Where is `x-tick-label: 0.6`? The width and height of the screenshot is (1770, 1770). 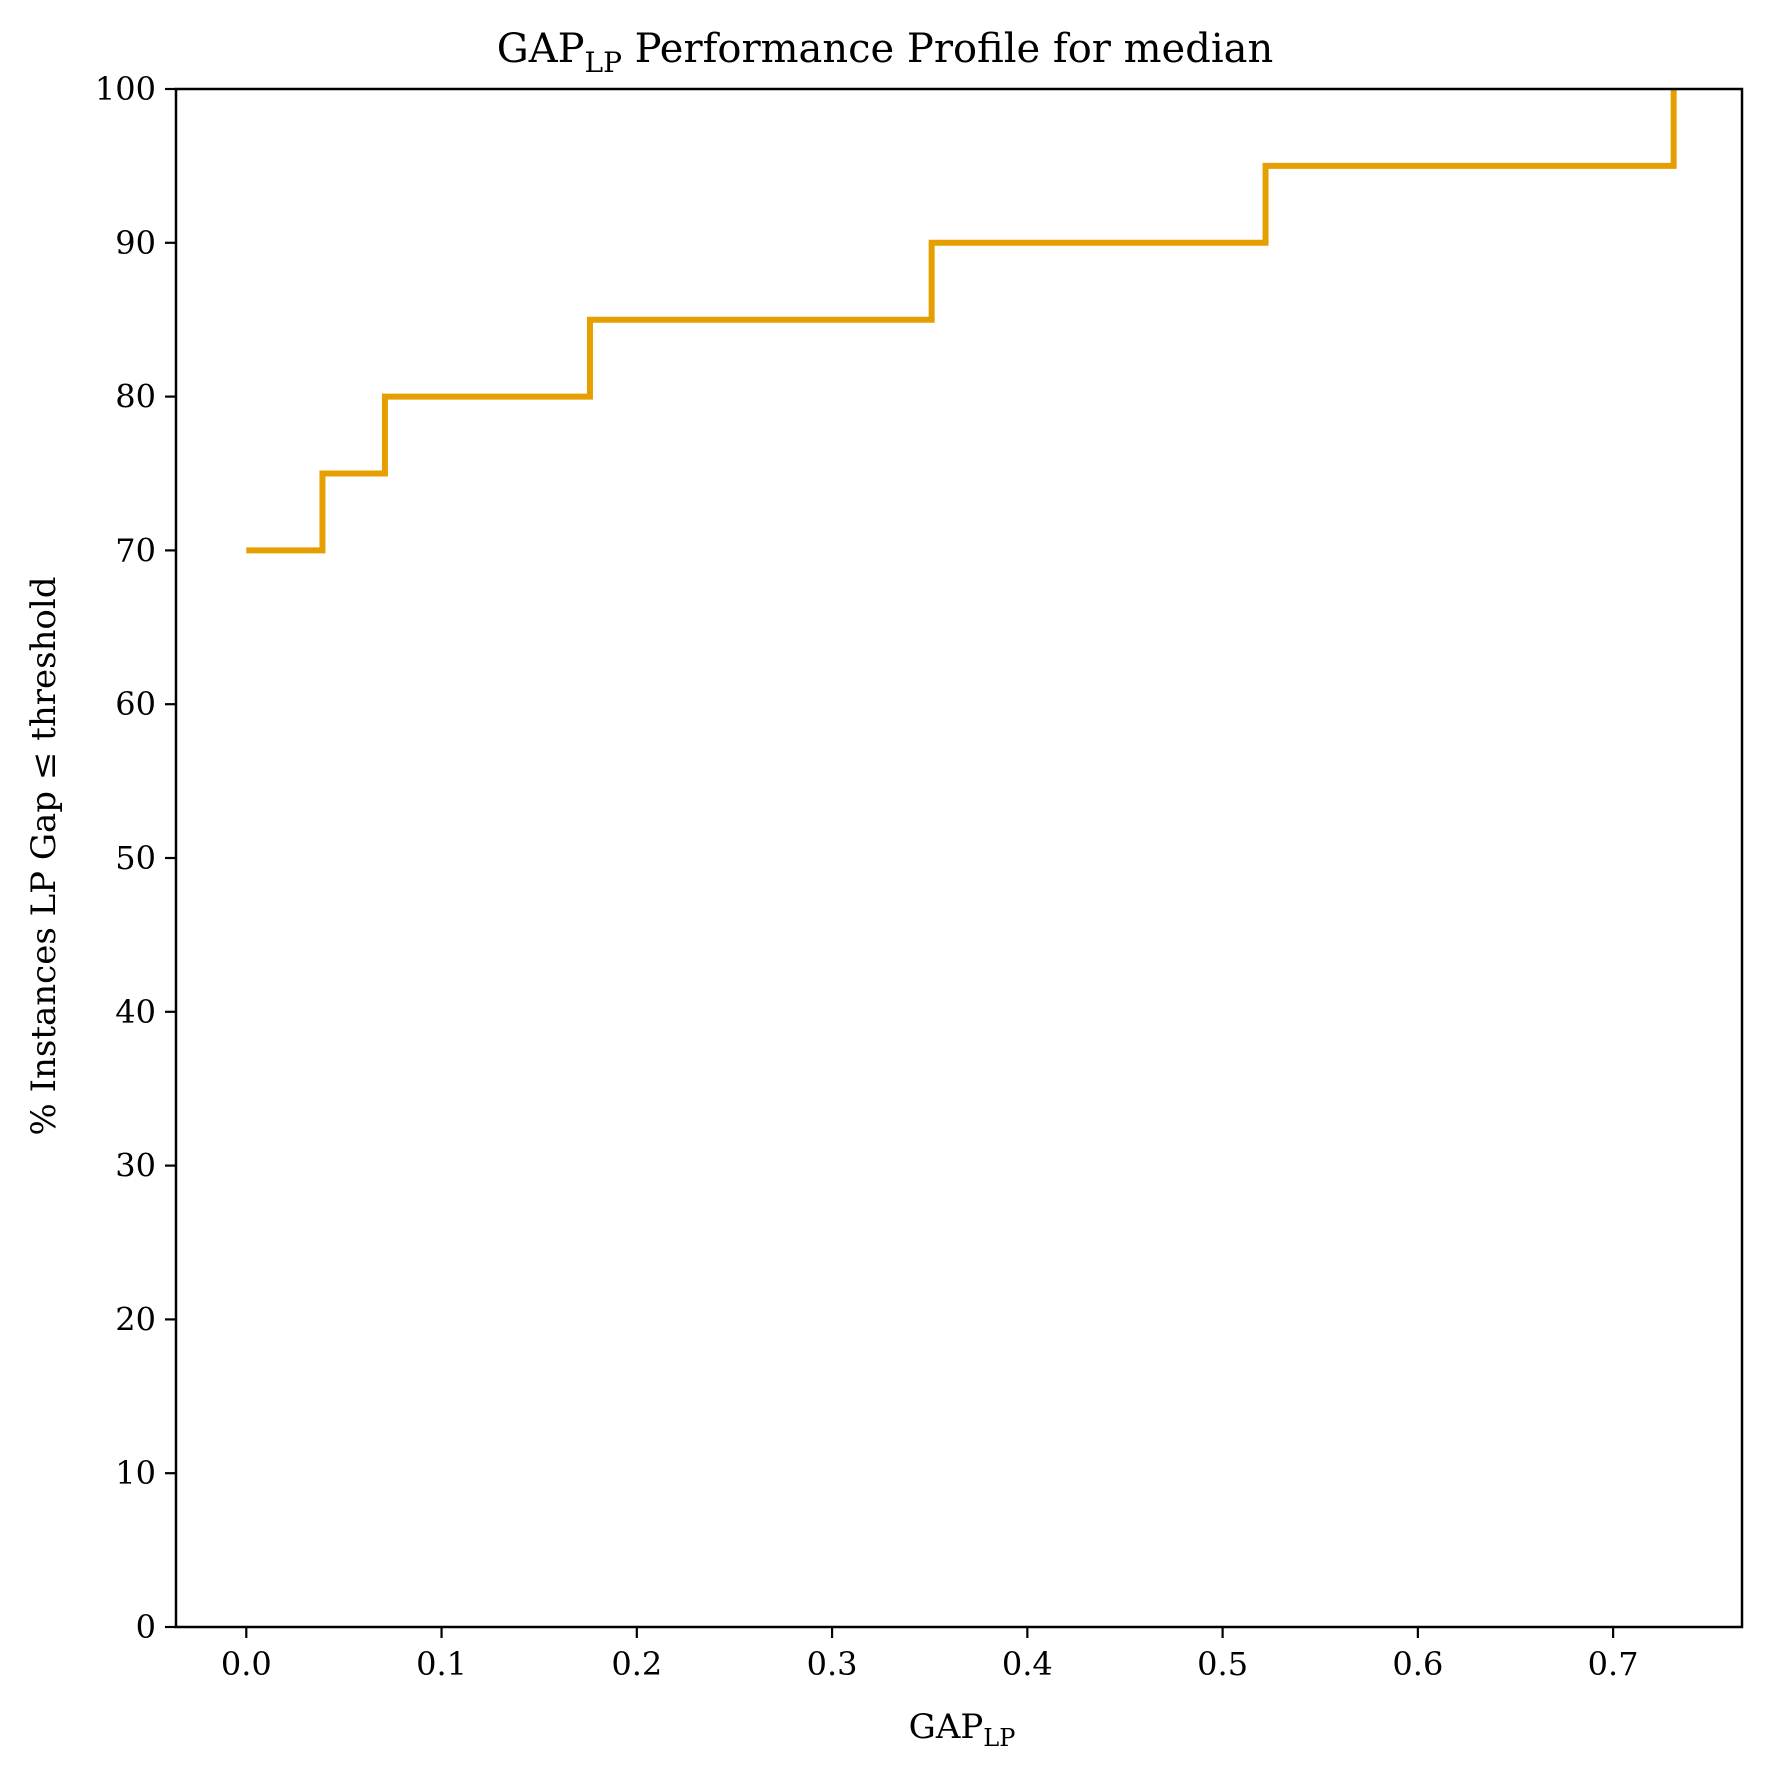
x-tick-label: 0.6 is located at coordinates (1417, 1664).